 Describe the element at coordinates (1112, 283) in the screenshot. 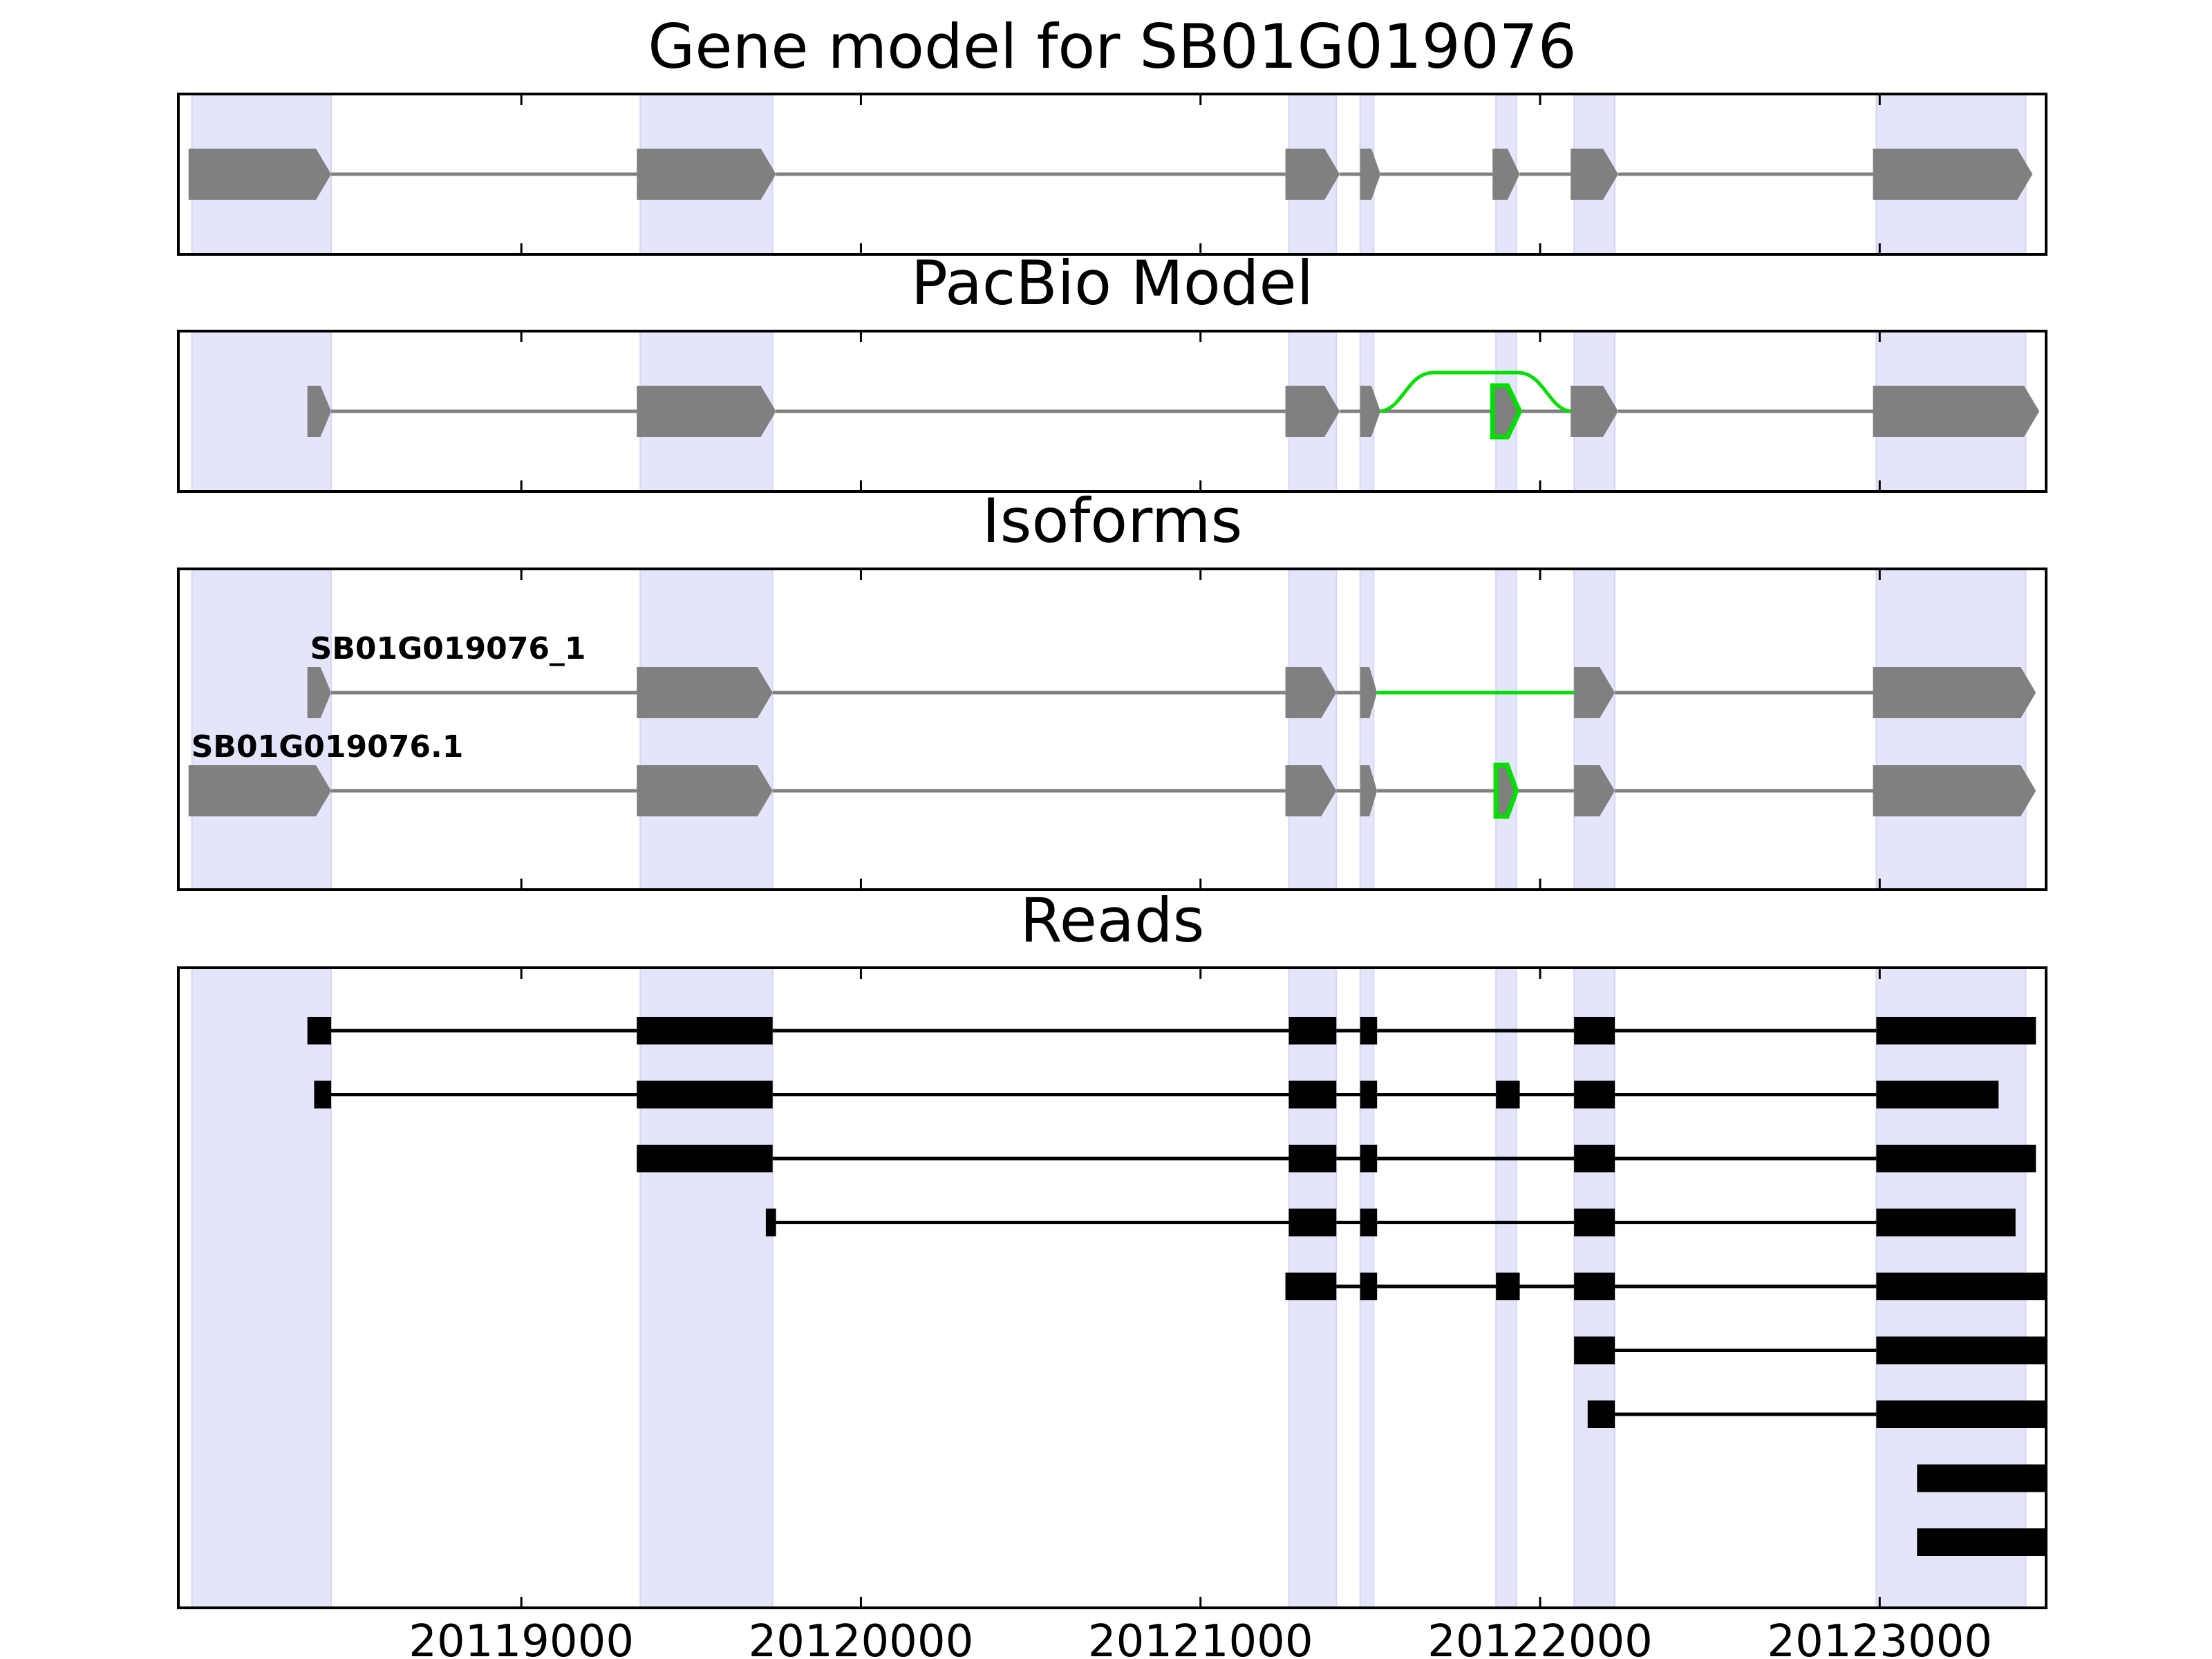

I see `panel-title: PacBio Model` at that location.